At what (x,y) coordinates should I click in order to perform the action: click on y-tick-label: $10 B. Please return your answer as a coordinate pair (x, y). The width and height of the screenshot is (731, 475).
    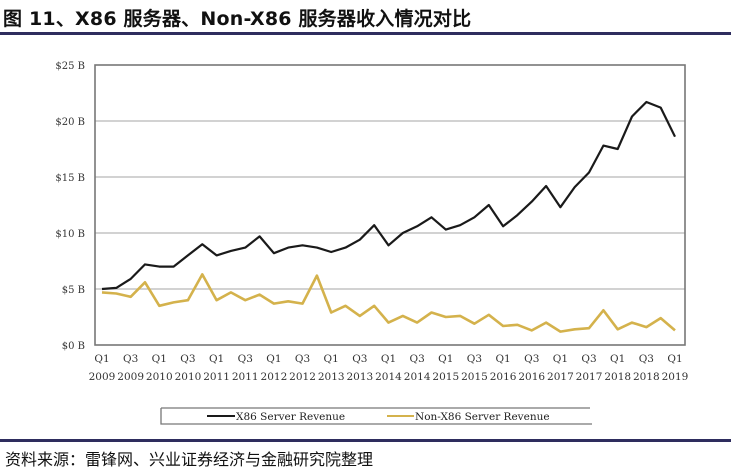
    Looking at the image, I should click on (70, 234).